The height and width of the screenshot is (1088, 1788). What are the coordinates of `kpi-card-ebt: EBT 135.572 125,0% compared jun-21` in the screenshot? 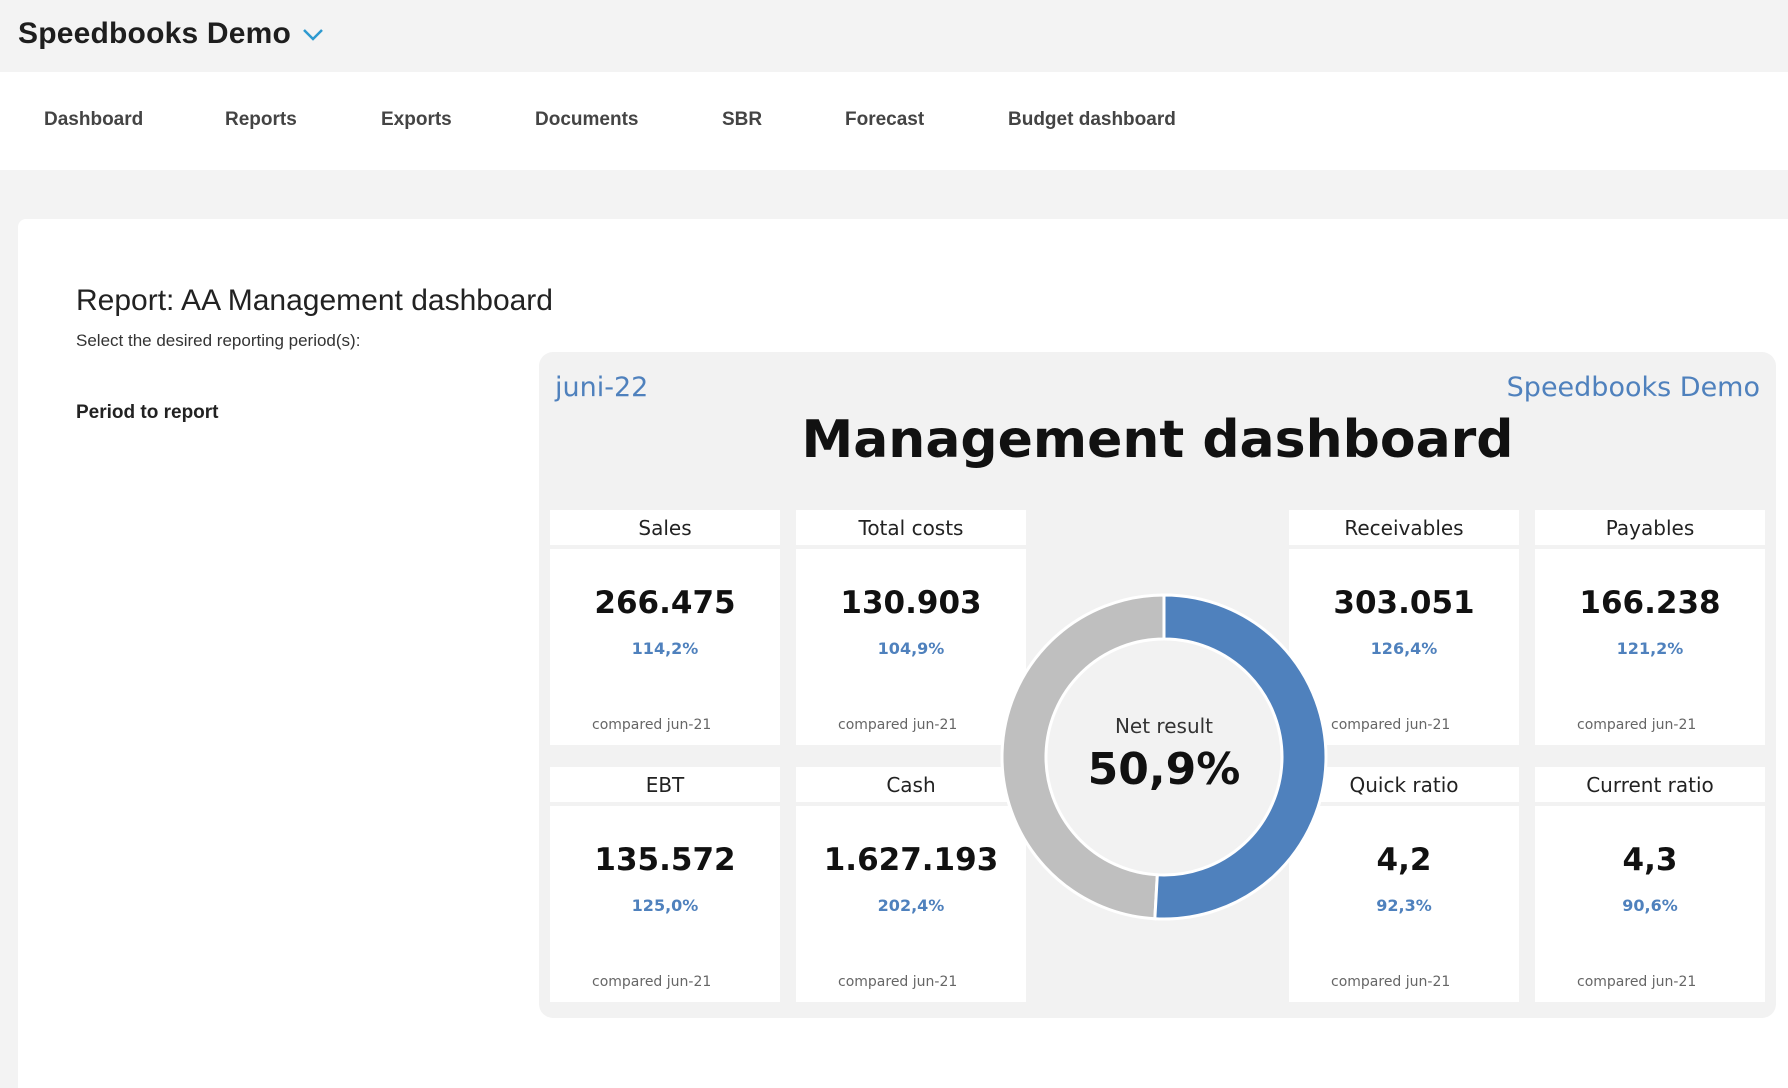 It's located at (665, 884).